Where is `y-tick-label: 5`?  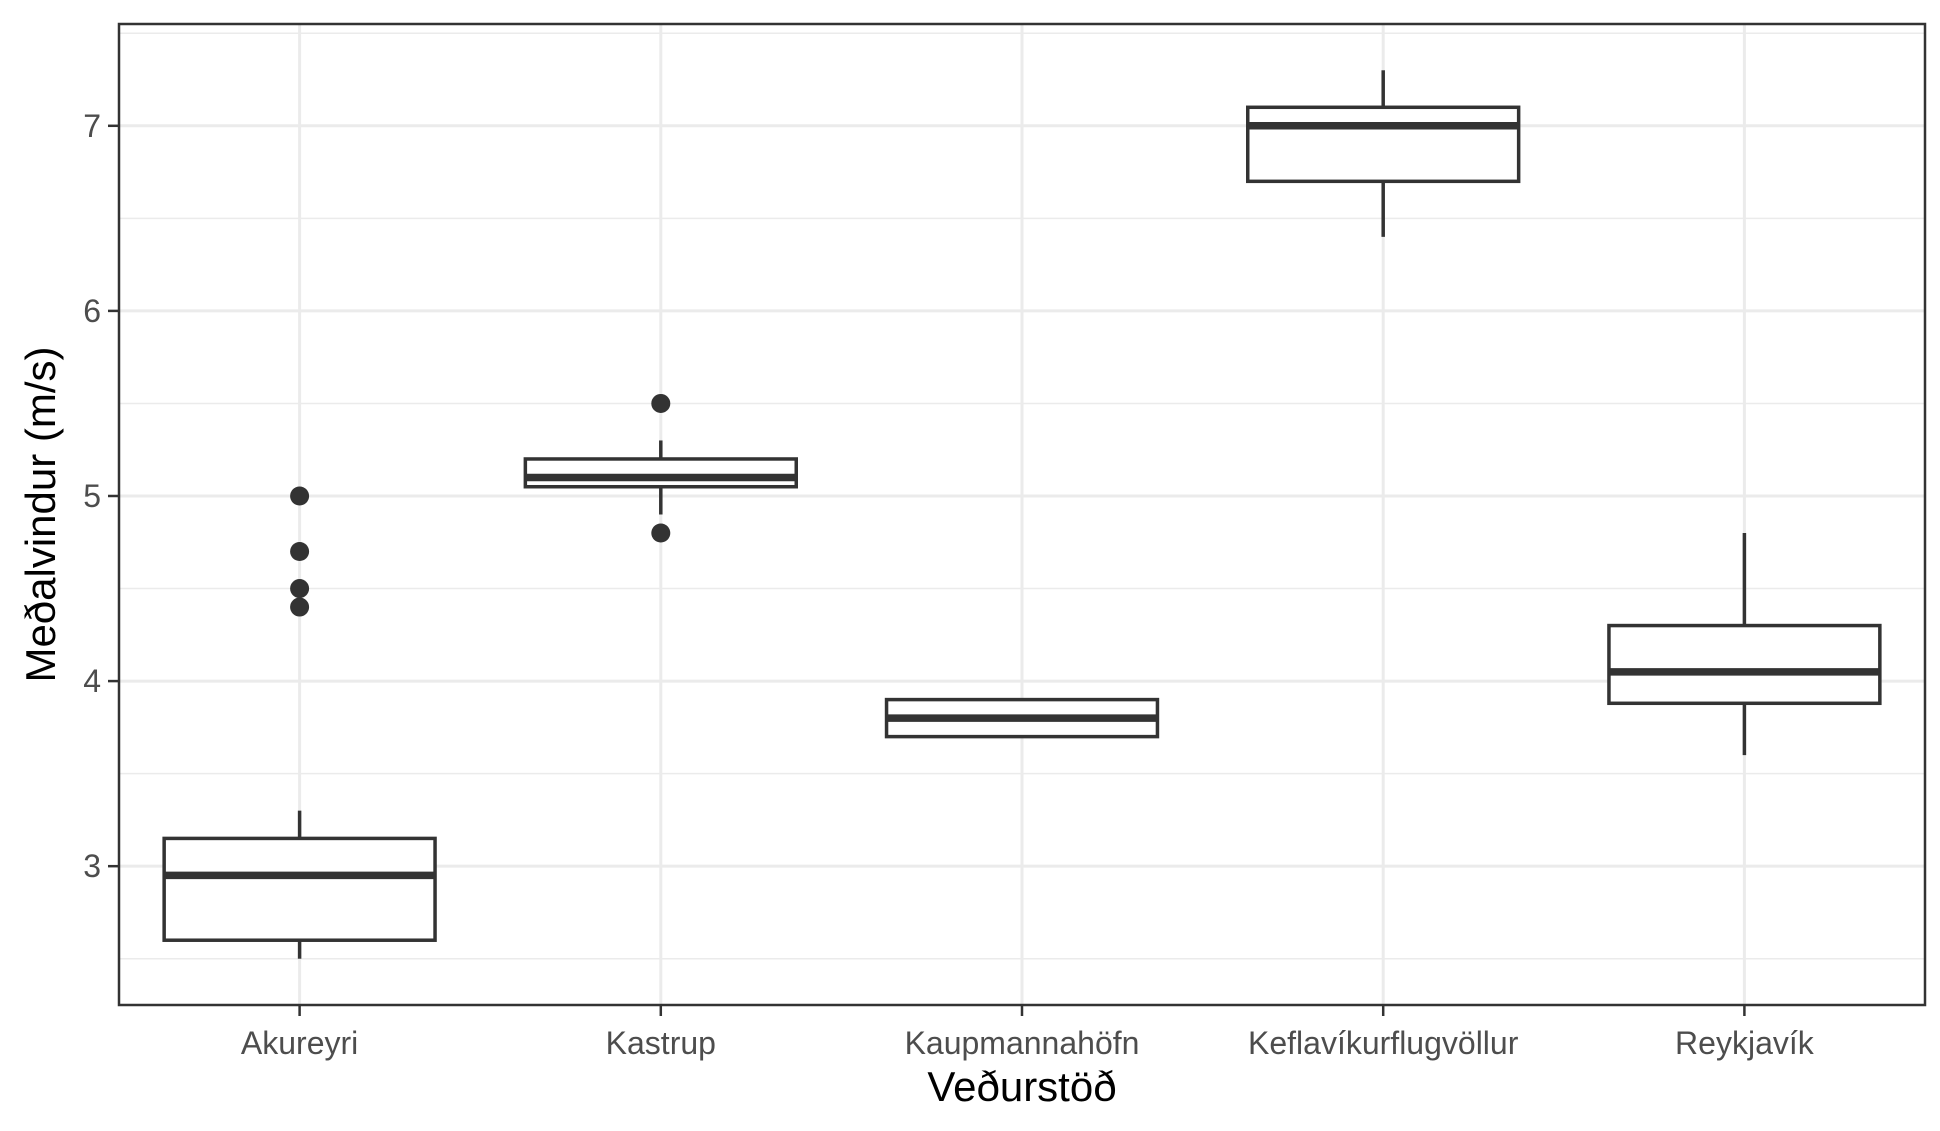
y-tick-label: 5 is located at coordinates (92, 496).